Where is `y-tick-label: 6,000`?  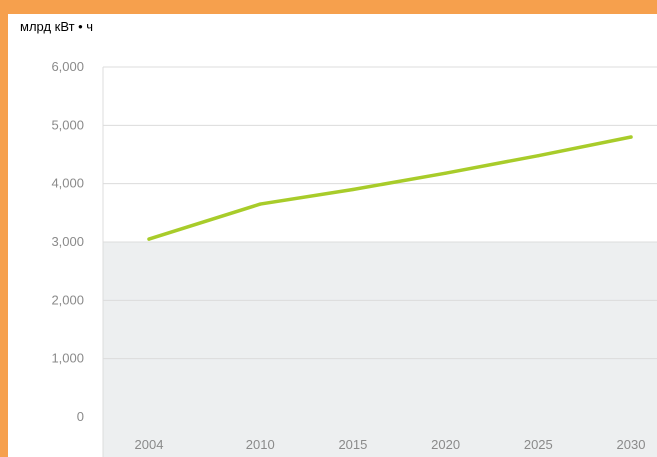 y-tick-label: 6,000 is located at coordinates (67, 66).